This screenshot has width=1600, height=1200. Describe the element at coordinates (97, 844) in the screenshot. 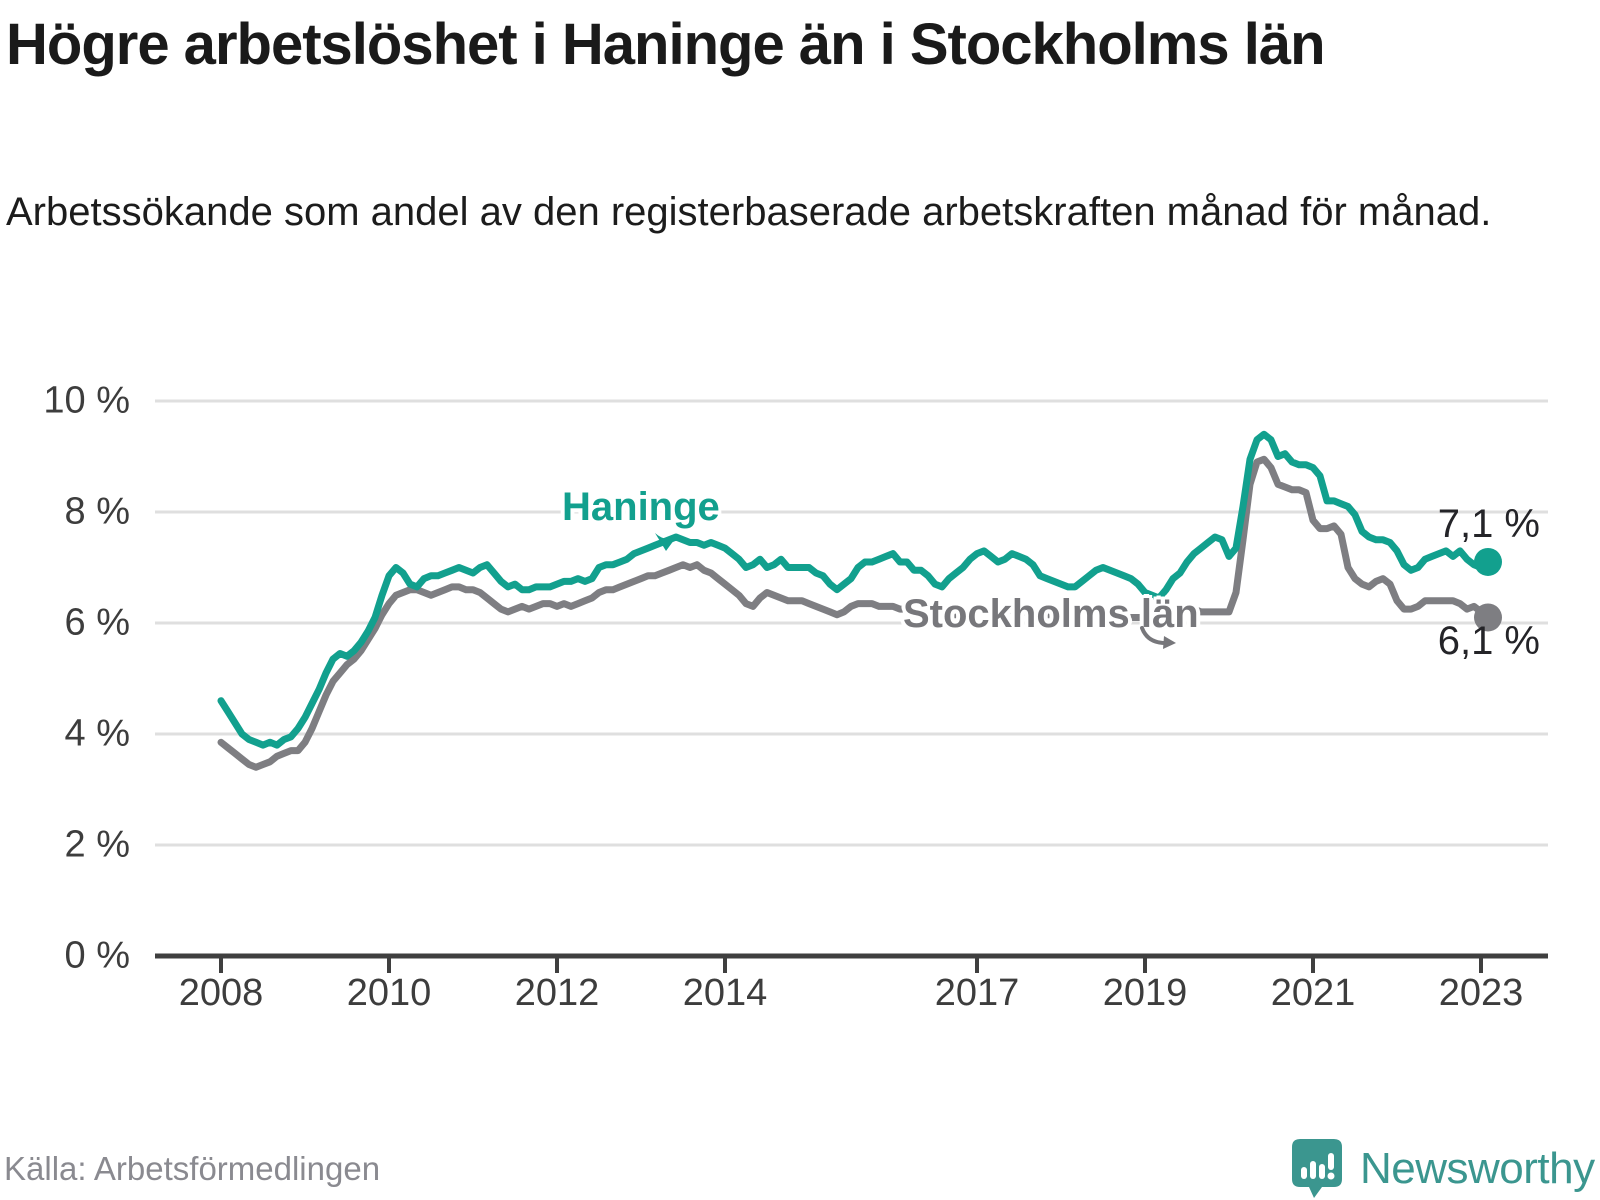

I see `y-tick-label: 2 %` at that location.